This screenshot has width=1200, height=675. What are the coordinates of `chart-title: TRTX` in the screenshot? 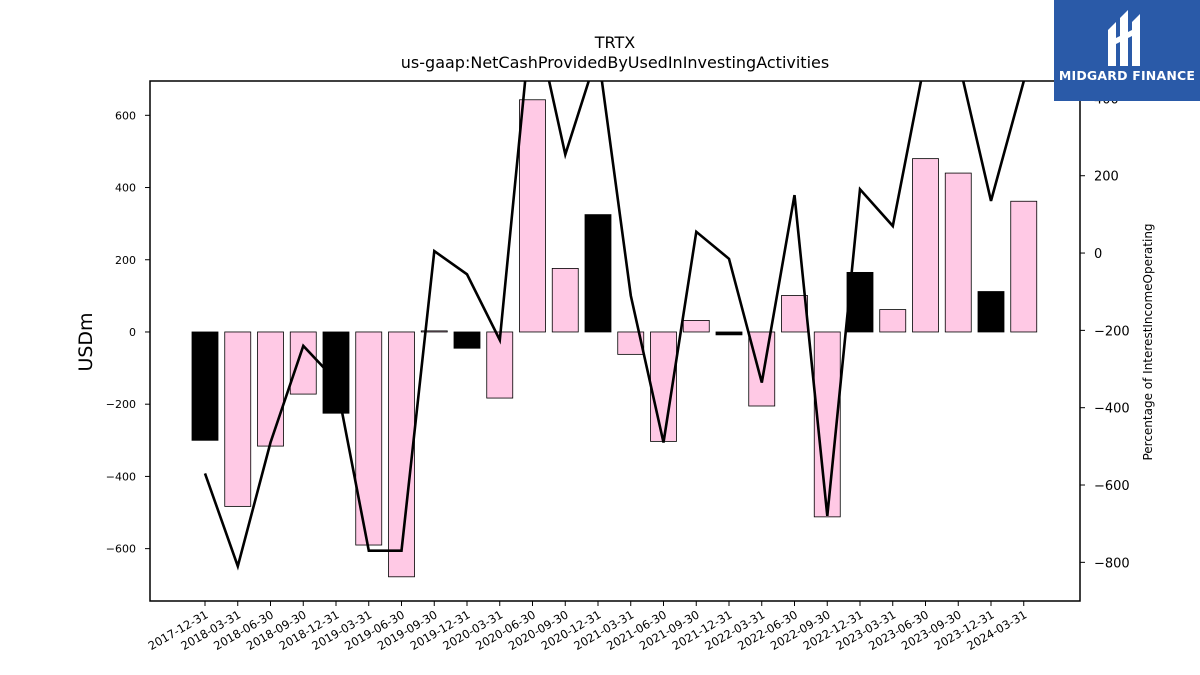 It's located at (615, 42).